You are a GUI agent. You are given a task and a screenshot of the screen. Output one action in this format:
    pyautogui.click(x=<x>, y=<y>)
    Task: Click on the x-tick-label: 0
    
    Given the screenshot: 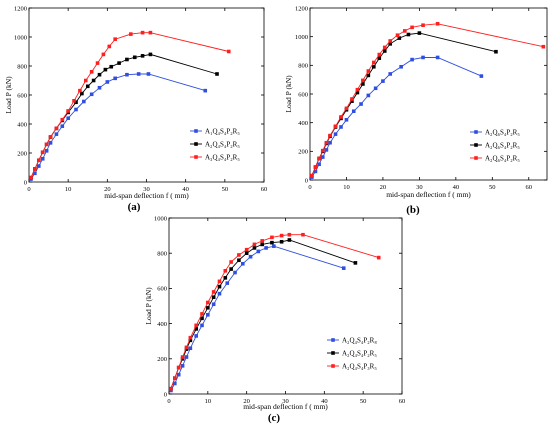 What is the action you would take?
    pyautogui.click(x=28, y=189)
    